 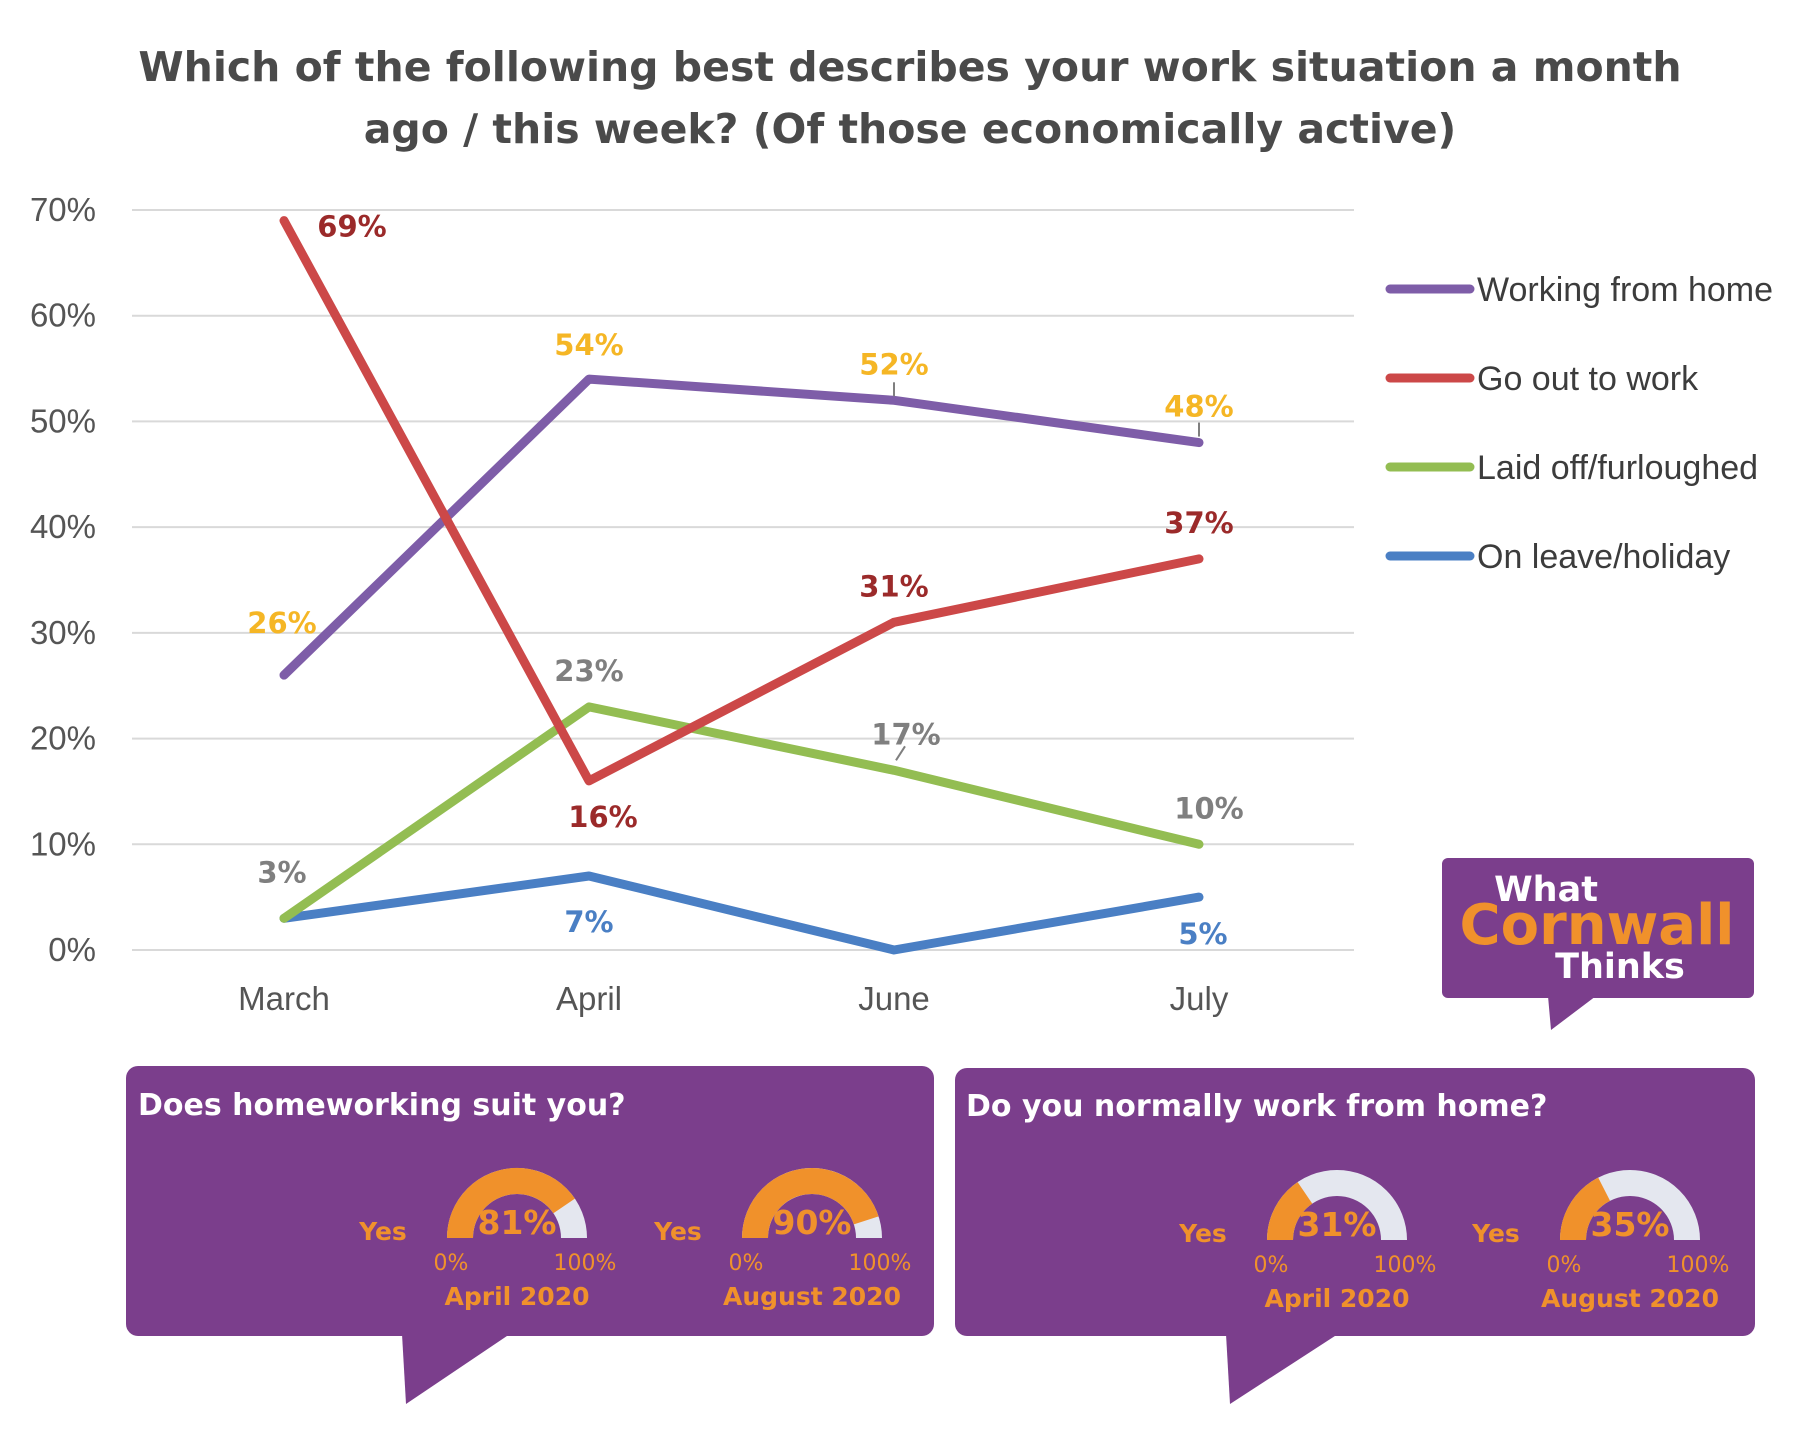 What do you see at coordinates (1208, 808) in the screenshot?
I see `data-label: 10%` at bounding box center [1208, 808].